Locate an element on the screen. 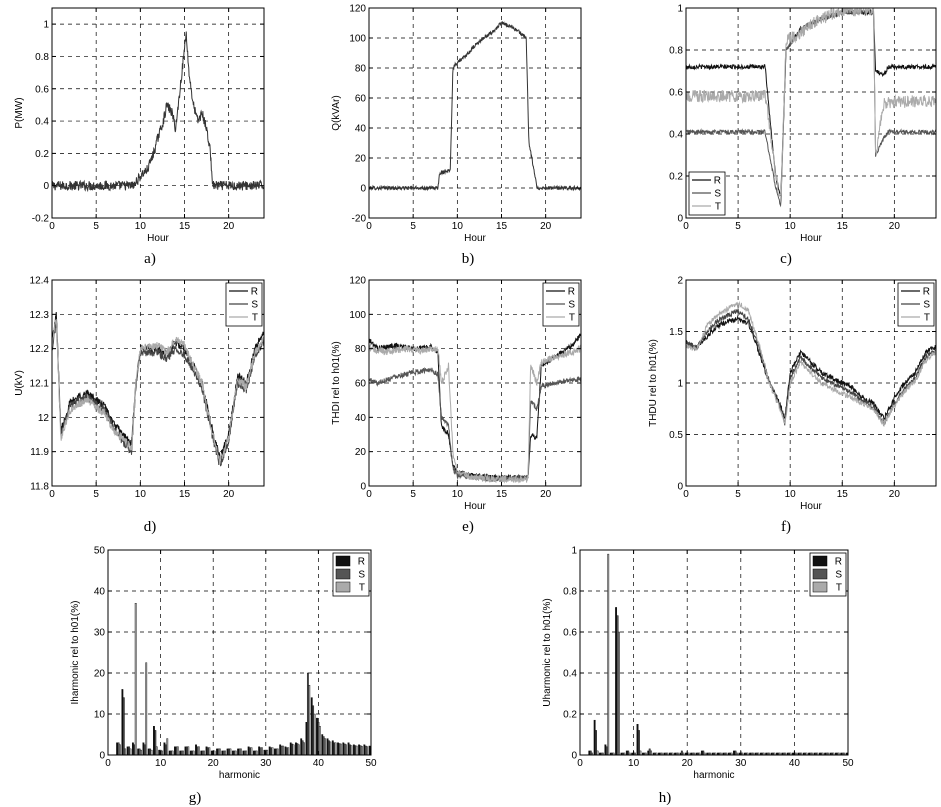 This screenshot has width=941, height=807. bar-h29-r is located at coordinates (259, 750).